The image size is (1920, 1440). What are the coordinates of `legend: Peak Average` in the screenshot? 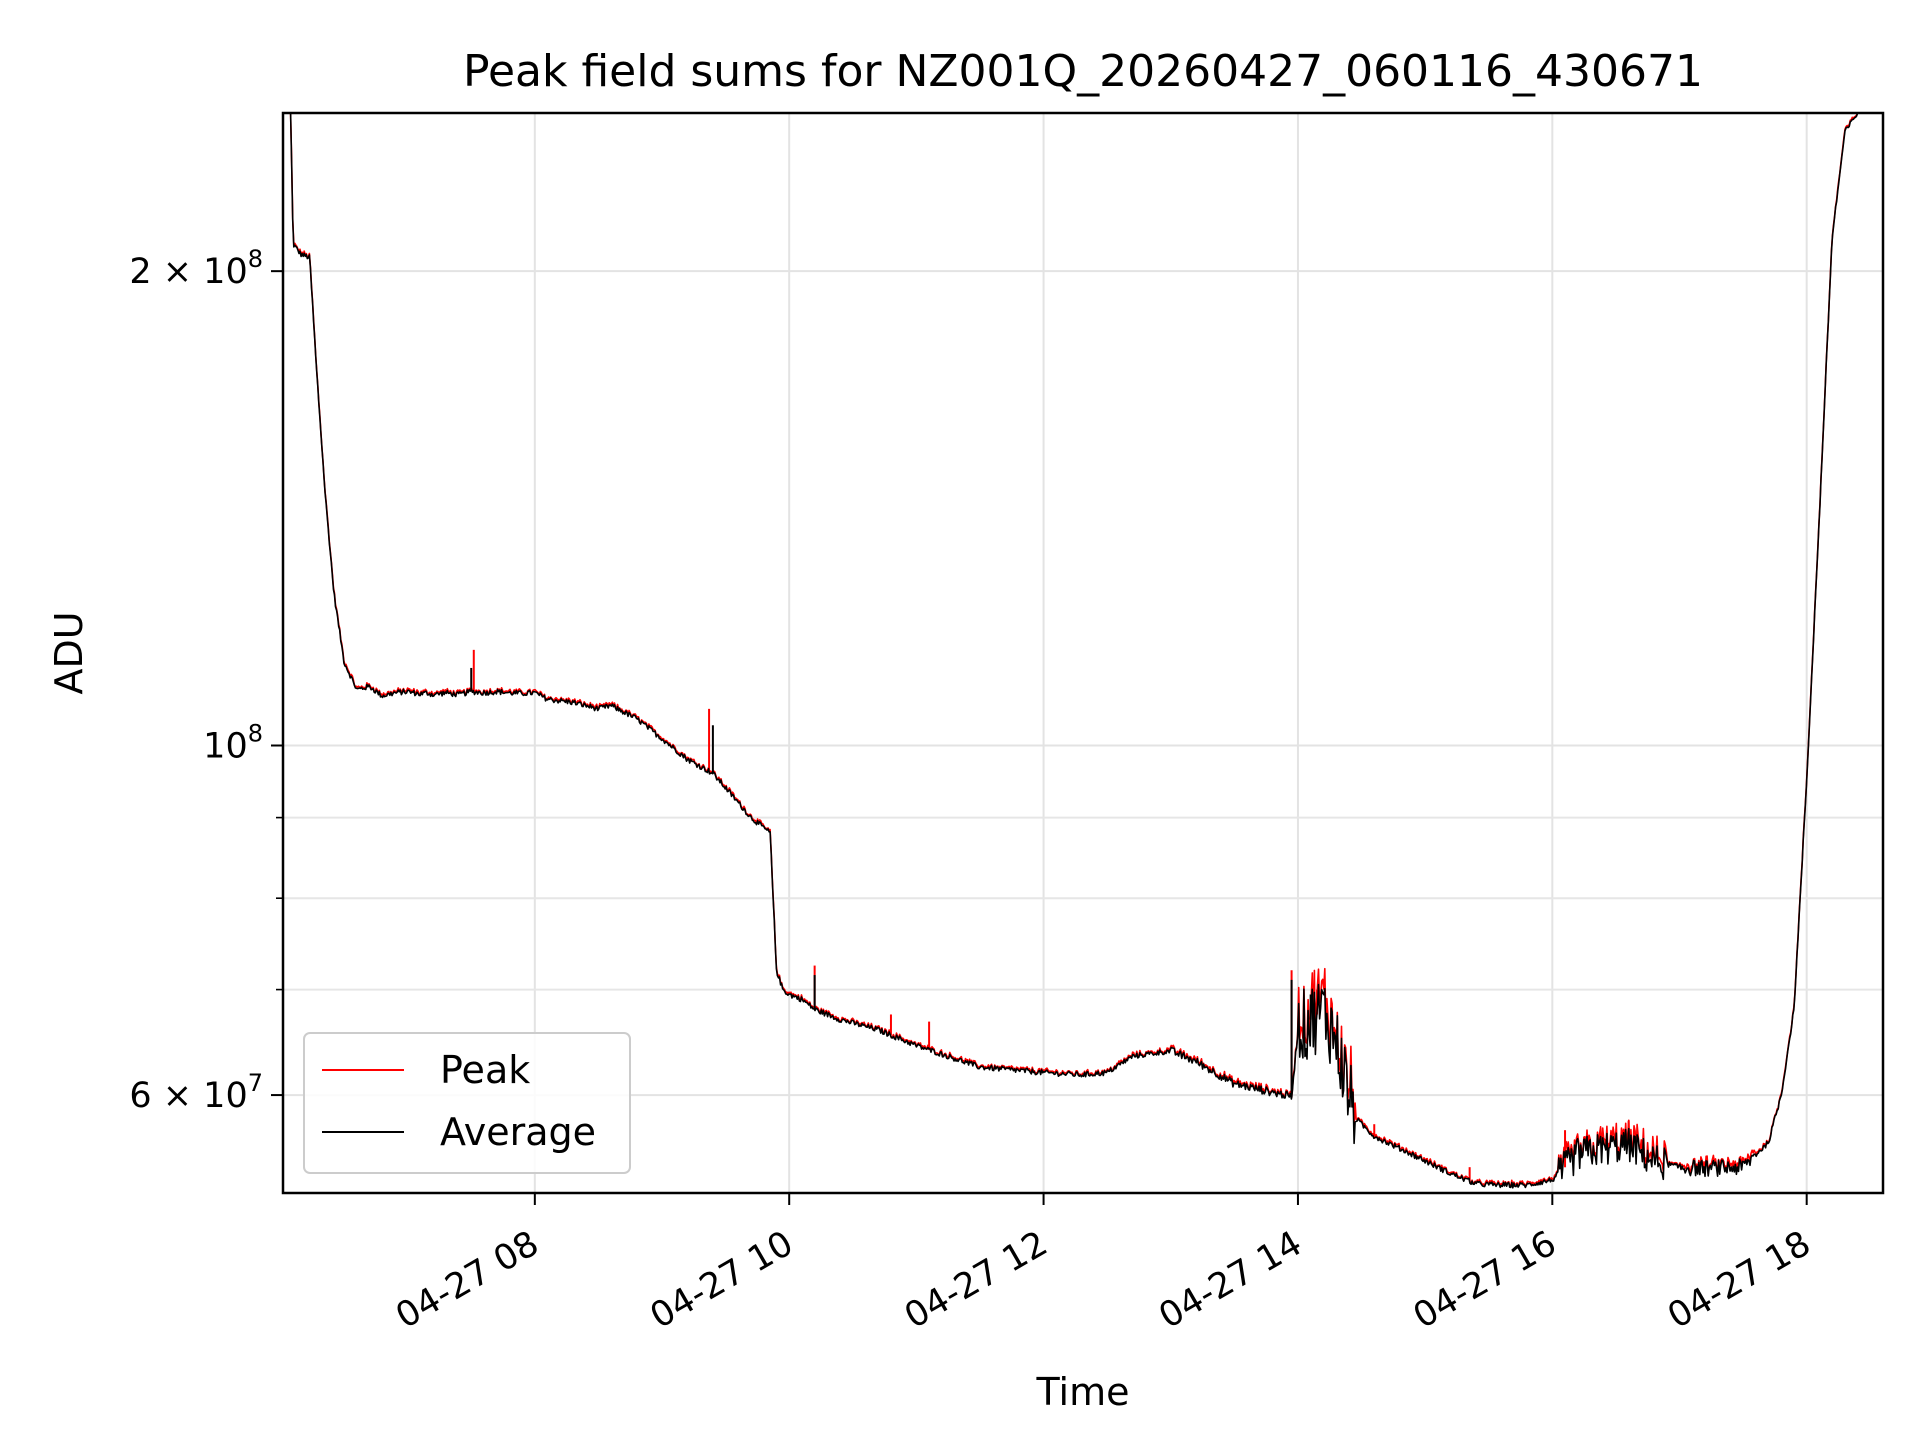 It's located at (467, 1103).